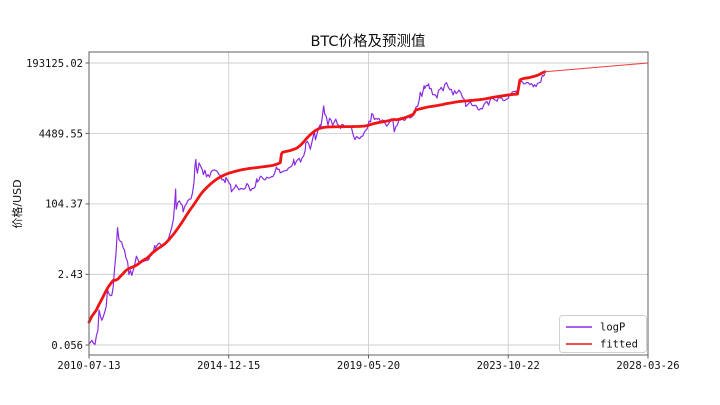  I want to click on legend-box, so click(603, 334).